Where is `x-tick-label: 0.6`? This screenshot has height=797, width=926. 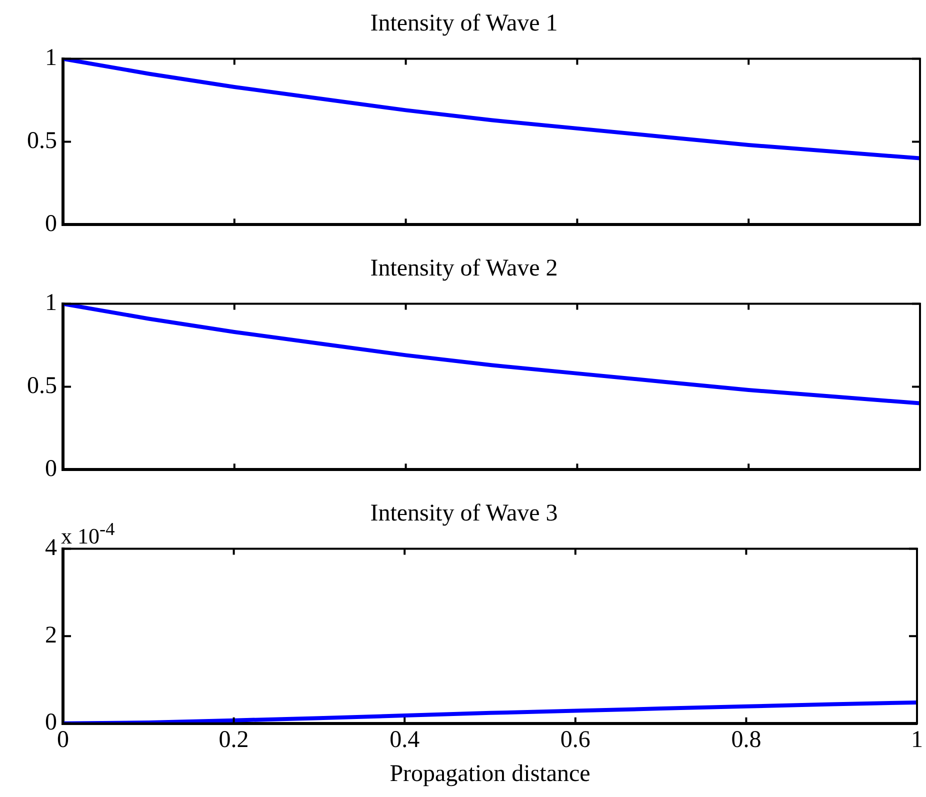
x-tick-label: 0.6 is located at coordinates (575, 740).